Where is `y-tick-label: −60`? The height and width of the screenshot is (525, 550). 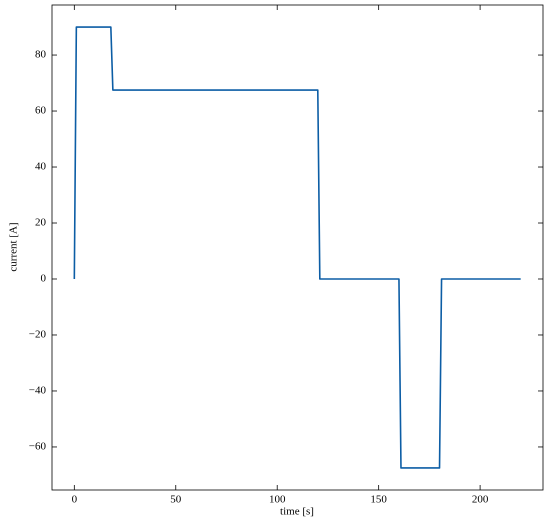
y-tick-label: −60 is located at coordinates (38, 446).